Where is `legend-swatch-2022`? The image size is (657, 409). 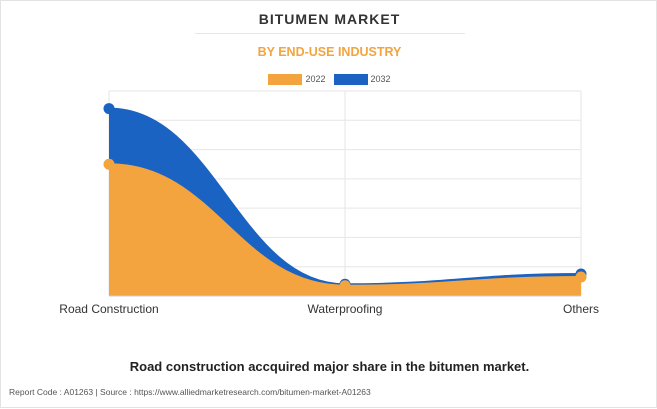 legend-swatch-2022 is located at coordinates (285, 79).